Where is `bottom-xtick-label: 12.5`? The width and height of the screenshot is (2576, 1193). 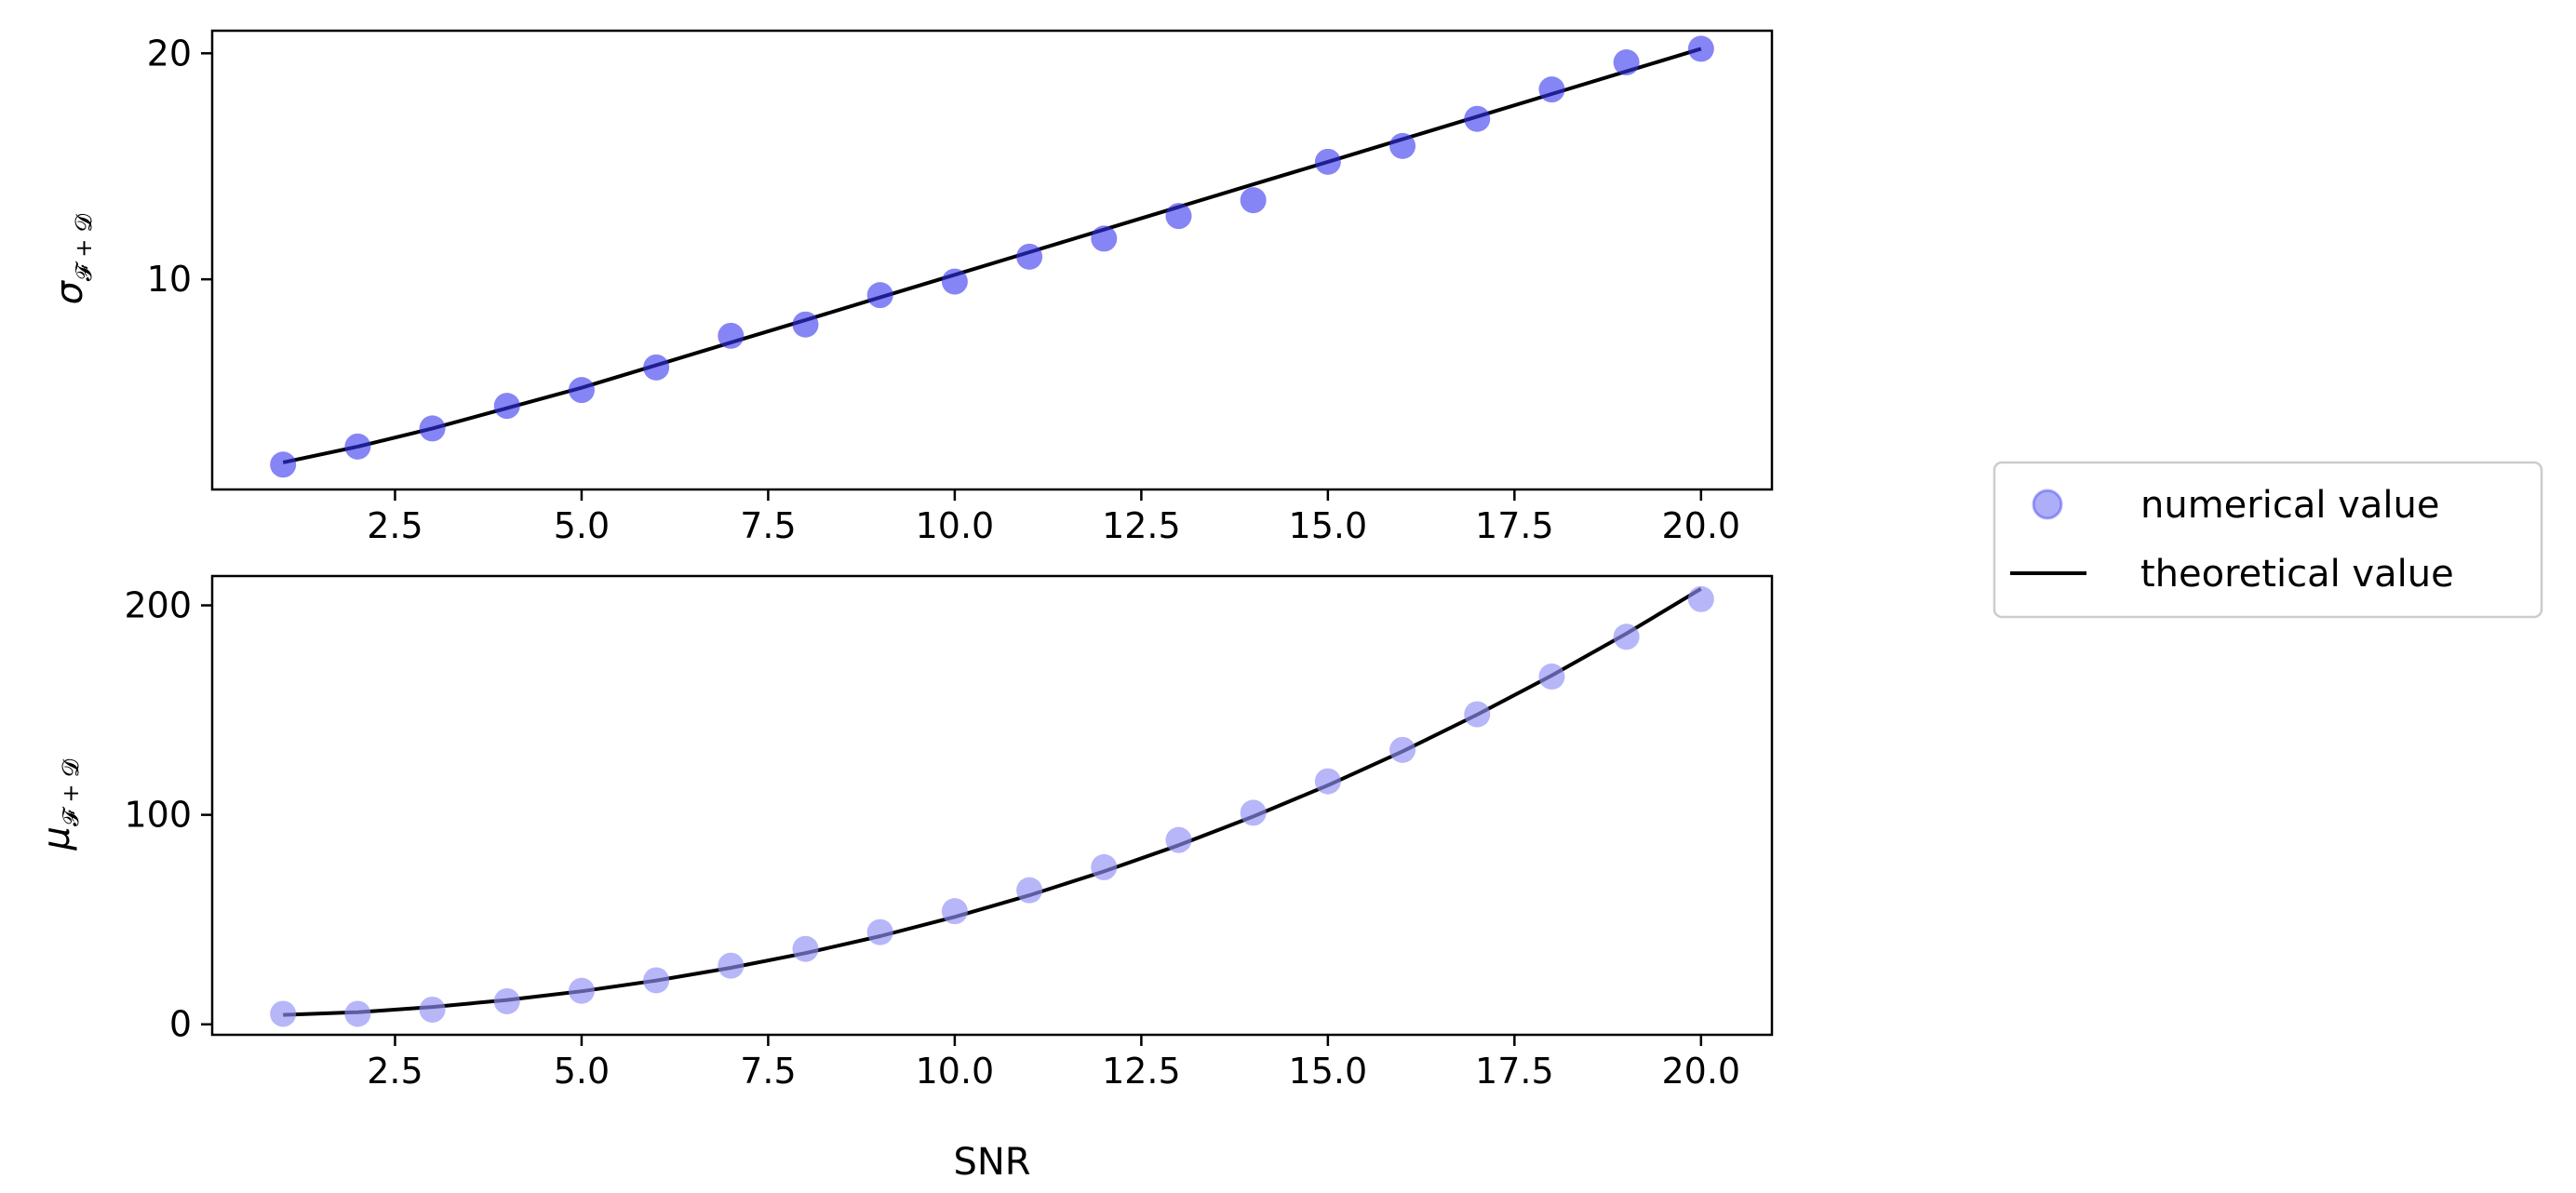
bottom-xtick-label: 12.5 is located at coordinates (1141, 1071).